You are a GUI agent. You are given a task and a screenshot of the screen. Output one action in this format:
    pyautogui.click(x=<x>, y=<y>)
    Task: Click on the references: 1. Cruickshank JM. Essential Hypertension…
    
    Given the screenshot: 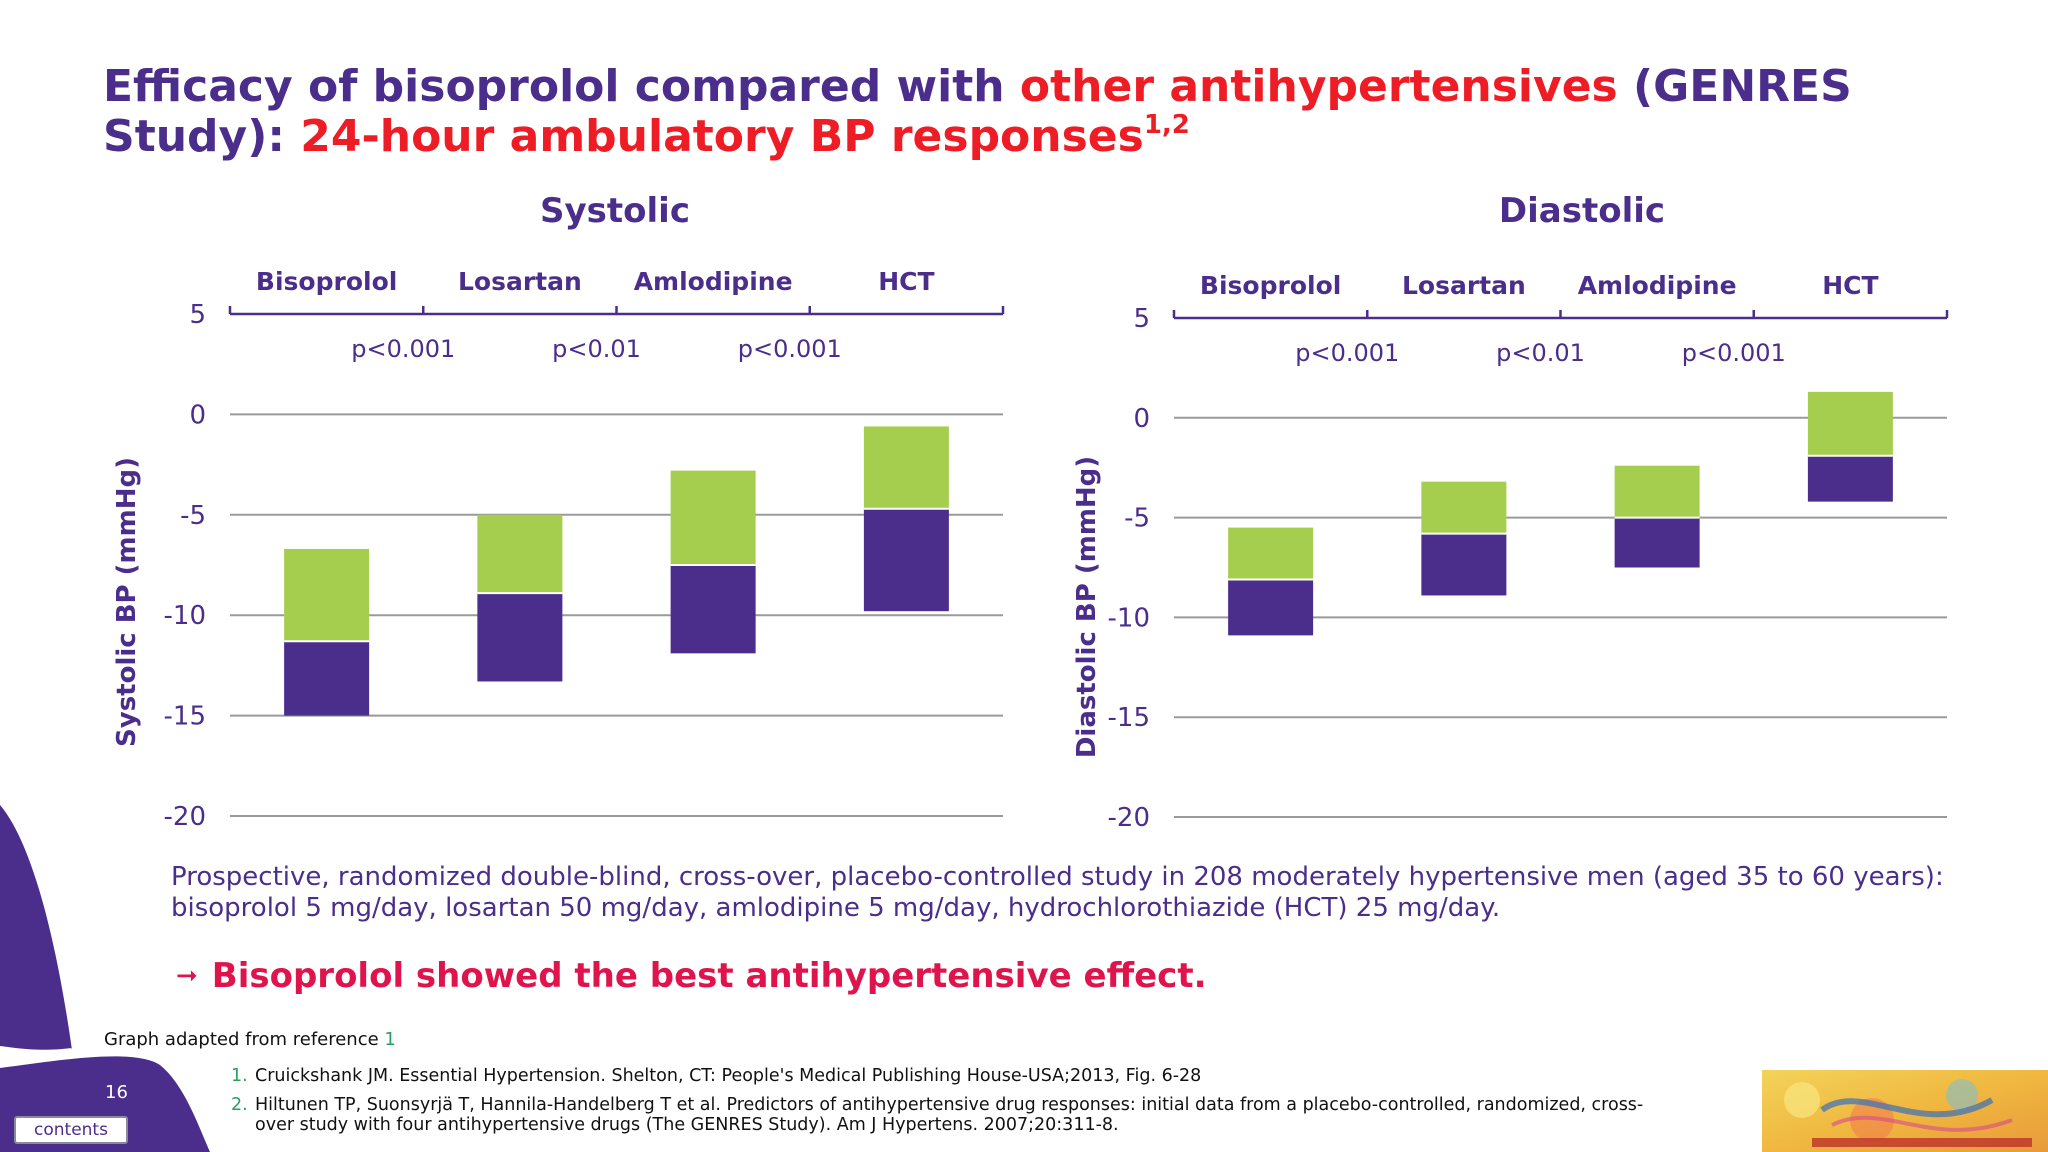 What is the action you would take?
    pyautogui.click(x=956, y=1105)
    